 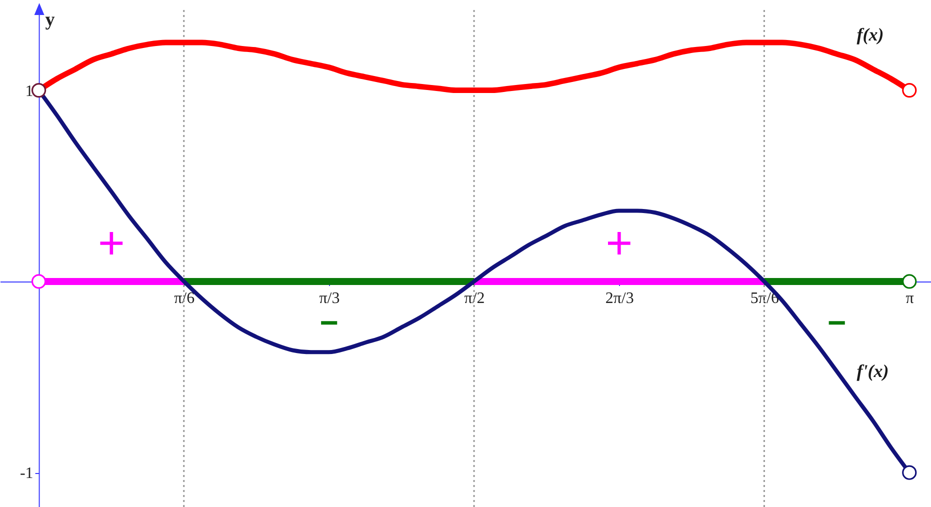 What do you see at coordinates (184, 298) in the screenshot?
I see `x-tick-label: π/6` at bounding box center [184, 298].